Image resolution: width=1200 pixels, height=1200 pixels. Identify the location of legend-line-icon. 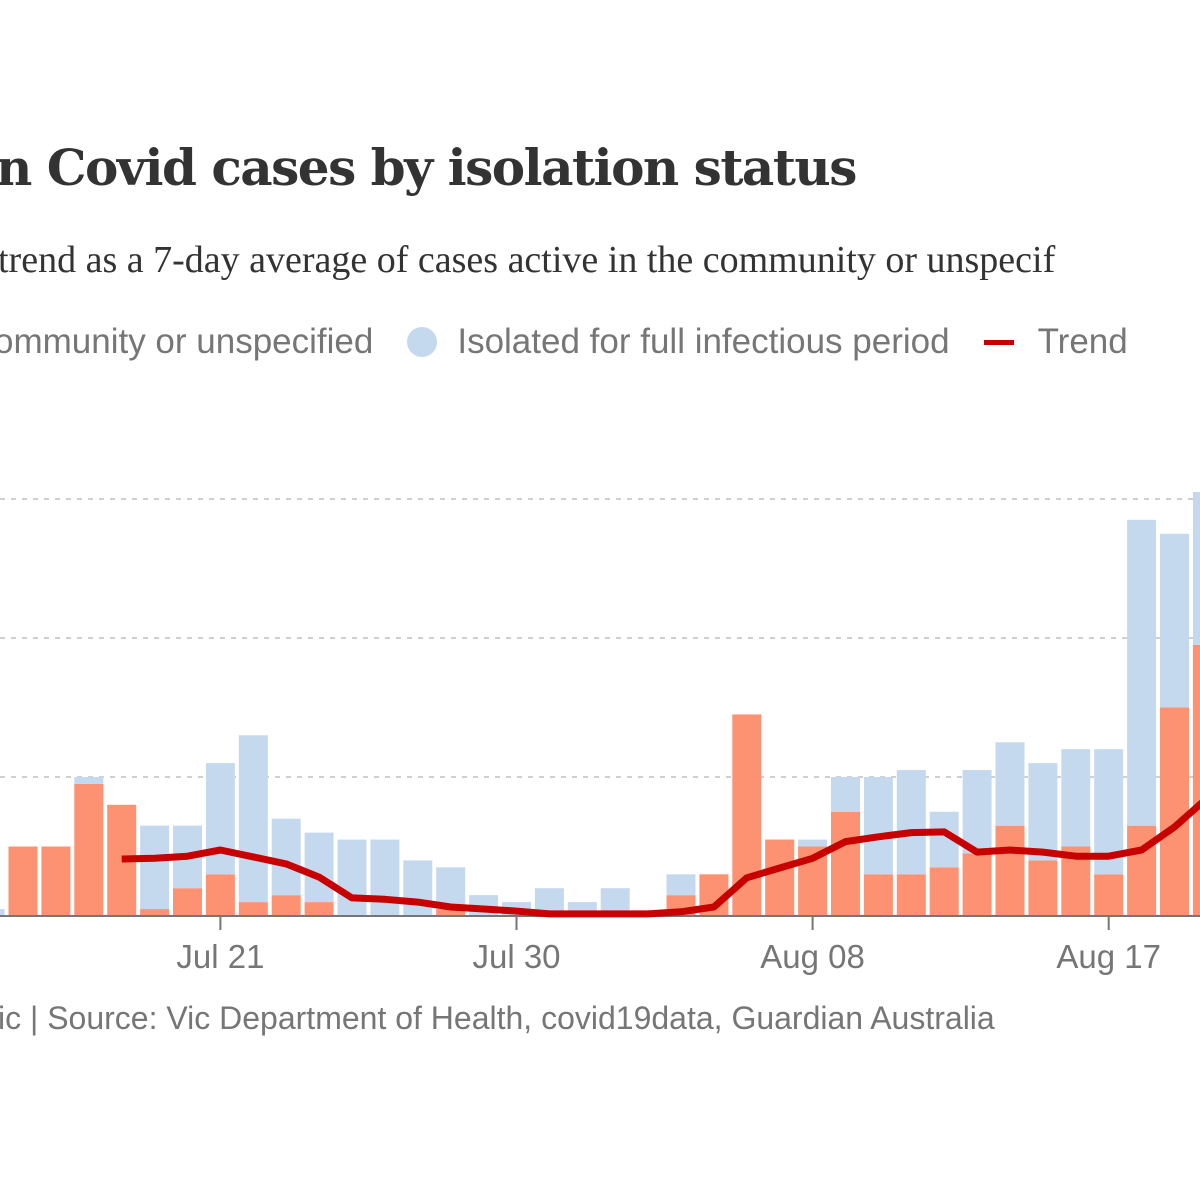
(998, 342).